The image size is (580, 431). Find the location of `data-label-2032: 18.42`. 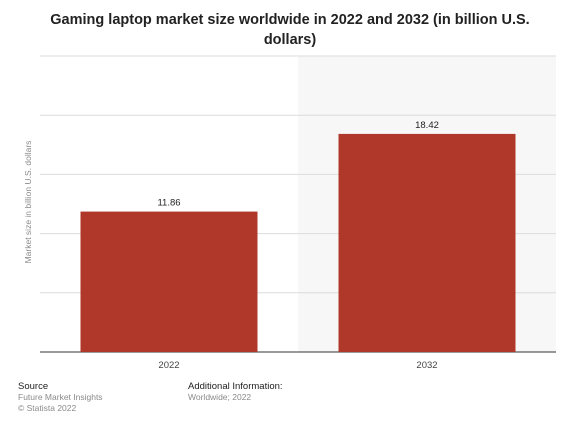

data-label-2032: 18.42 is located at coordinates (427, 125).